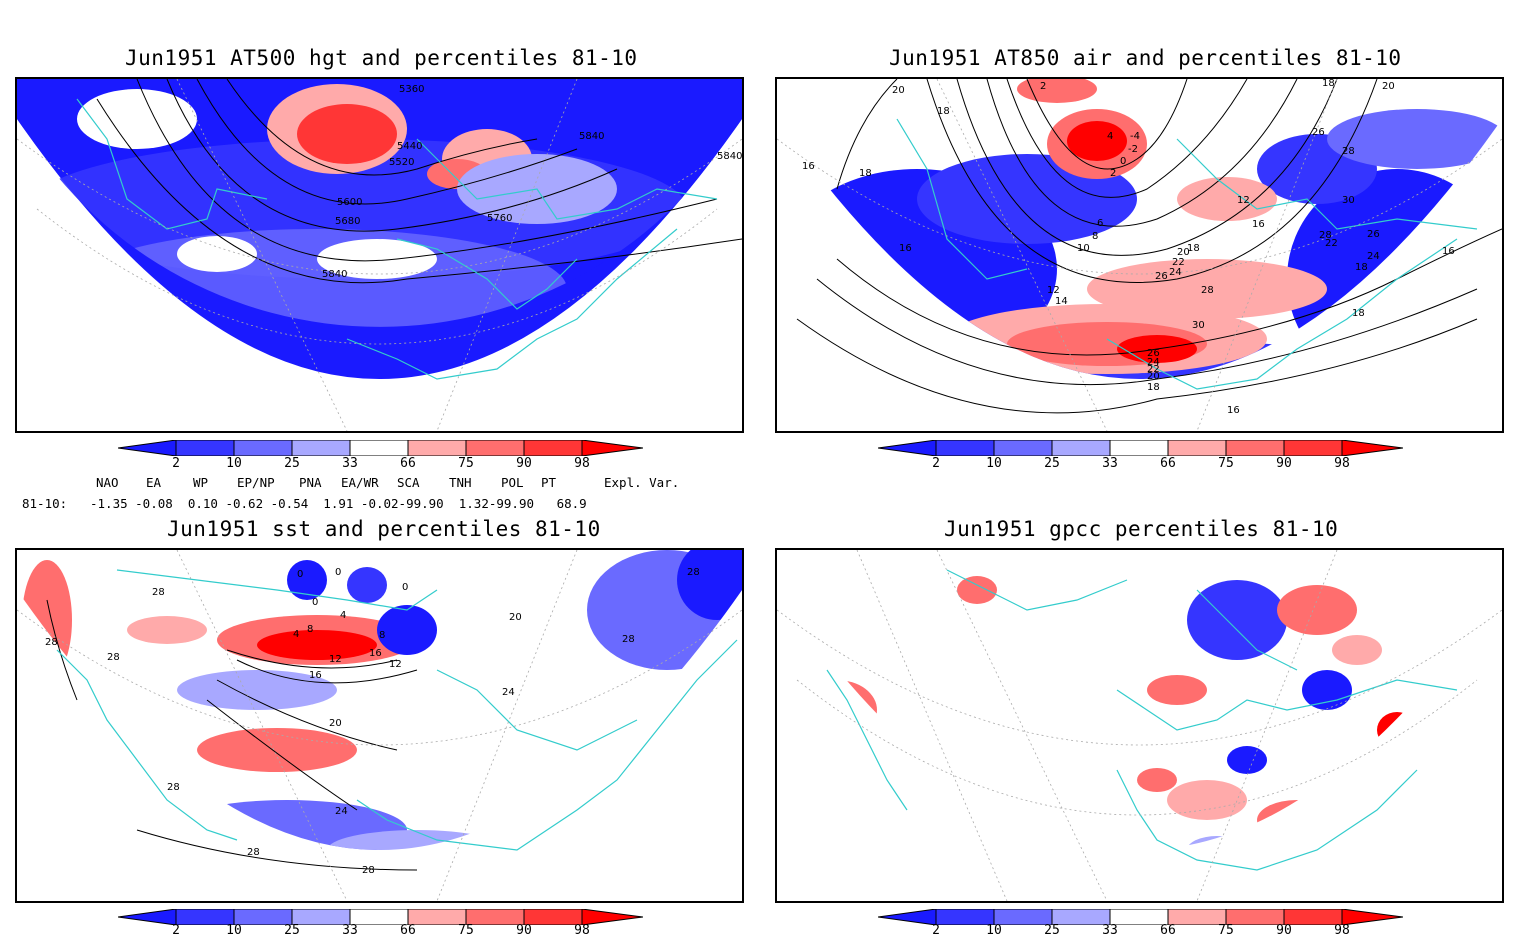 This screenshot has height=940, width=1520. Describe the element at coordinates (499, 218) in the screenshot. I see `contour-label: 5760` at that location.